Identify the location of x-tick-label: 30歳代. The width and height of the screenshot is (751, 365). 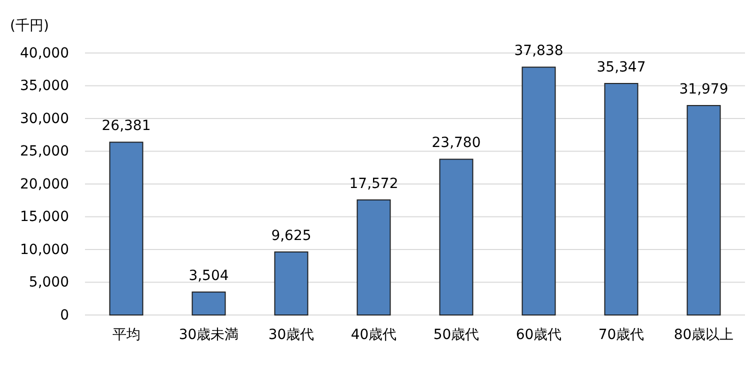
(291, 334).